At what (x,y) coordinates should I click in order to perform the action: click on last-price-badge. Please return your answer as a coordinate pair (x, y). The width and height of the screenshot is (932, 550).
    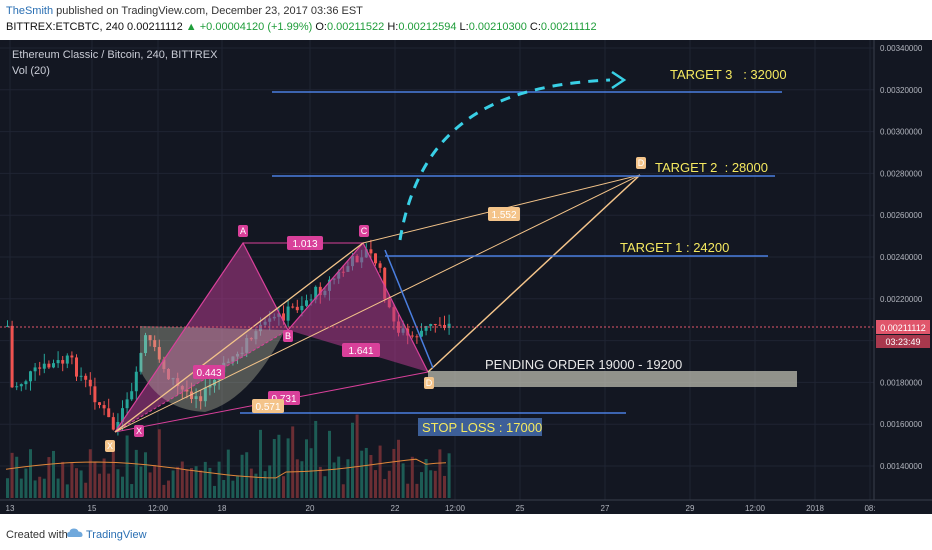
    Looking at the image, I should click on (903, 327).